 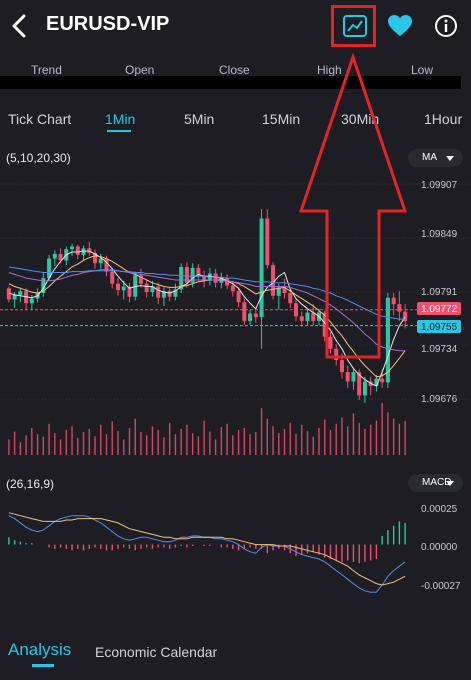 What do you see at coordinates (235, 654) in the screenshot?
I see `bottom-tab-bar: Analysis Economic Calendar` at bounding box center [235, 654].